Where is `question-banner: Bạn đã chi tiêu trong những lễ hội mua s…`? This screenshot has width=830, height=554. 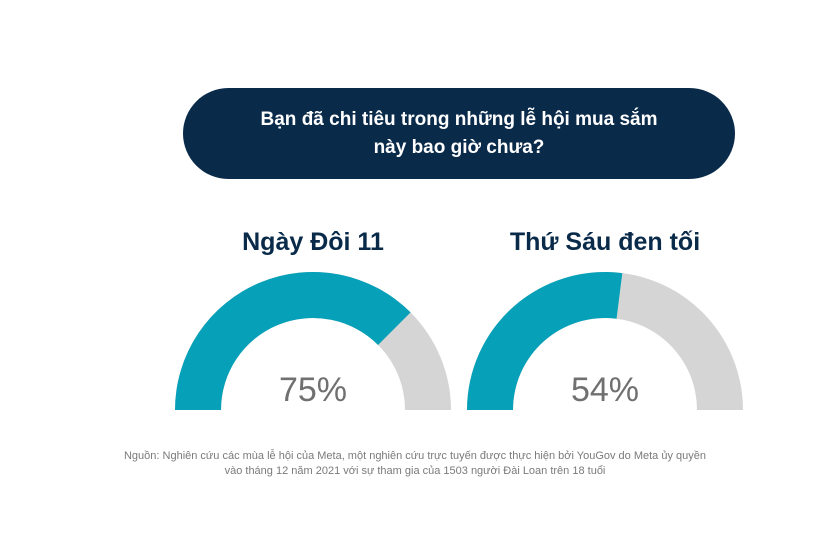 question-banner: Bạn đã chi tiêu trong những lễ hội mua s… is located at coordinates (459, 133).